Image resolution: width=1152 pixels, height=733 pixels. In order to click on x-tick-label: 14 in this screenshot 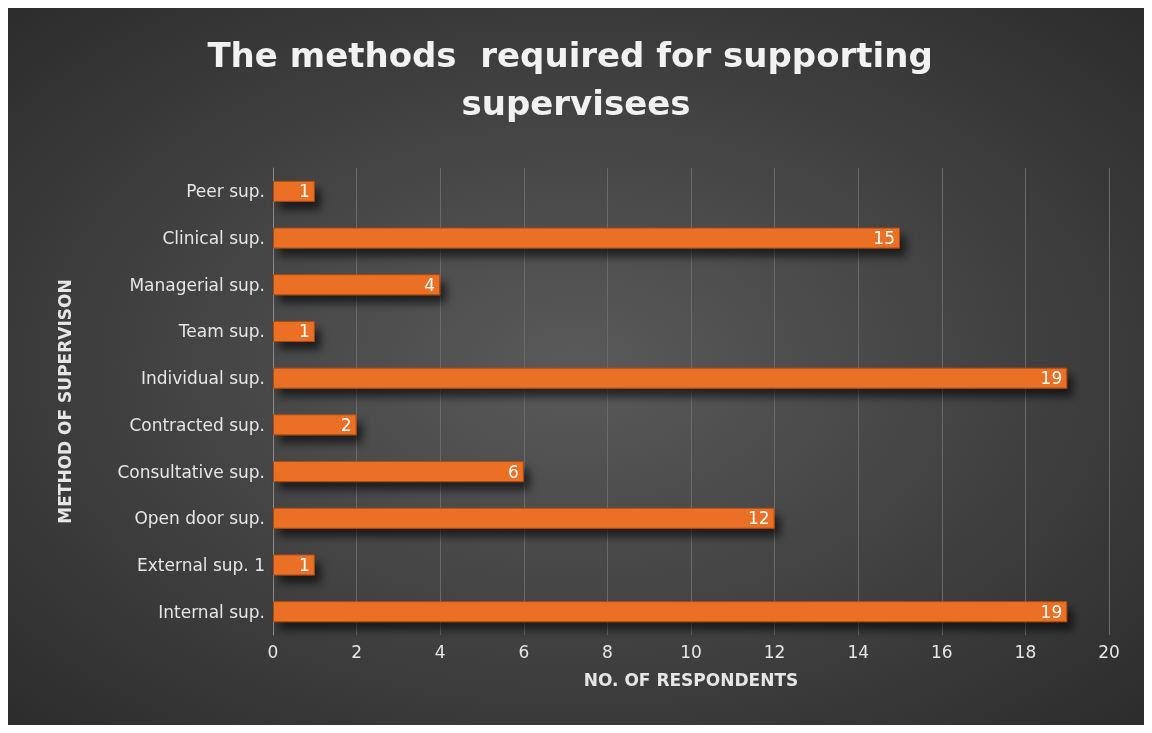, I will do `click(858, 651)`.